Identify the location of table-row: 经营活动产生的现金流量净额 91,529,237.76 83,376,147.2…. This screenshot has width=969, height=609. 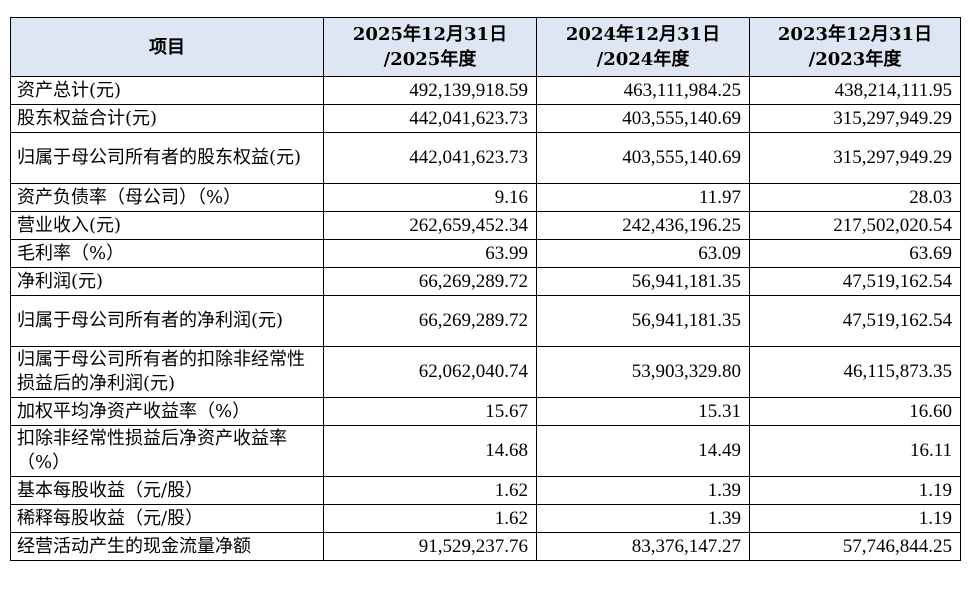
(485, 546).